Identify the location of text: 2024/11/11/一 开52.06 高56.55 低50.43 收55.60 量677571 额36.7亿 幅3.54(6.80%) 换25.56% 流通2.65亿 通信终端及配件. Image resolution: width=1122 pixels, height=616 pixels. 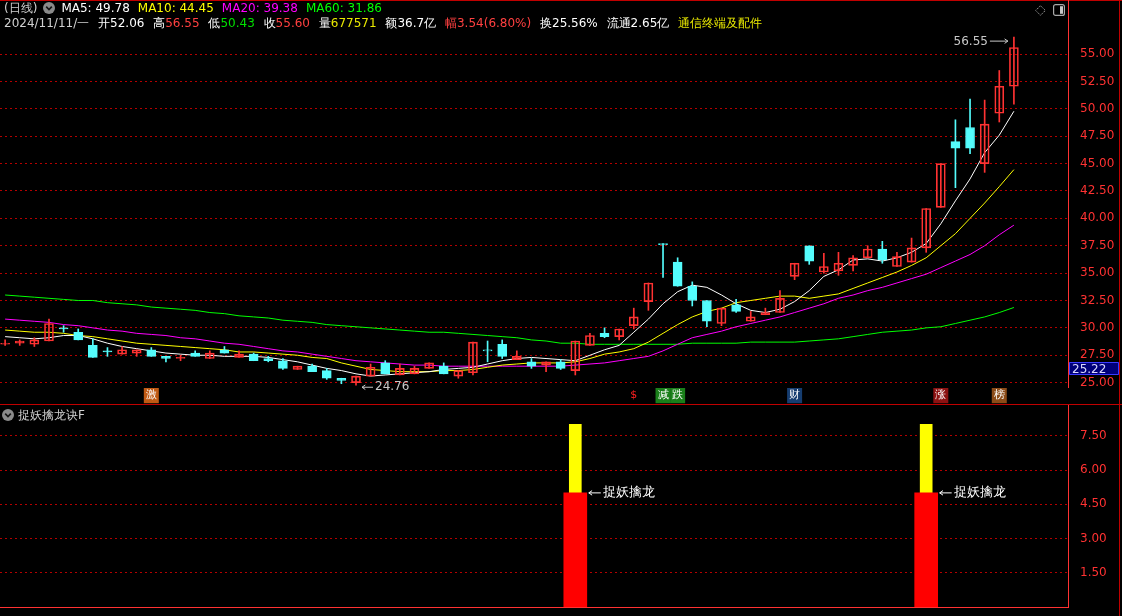
(383, 23).